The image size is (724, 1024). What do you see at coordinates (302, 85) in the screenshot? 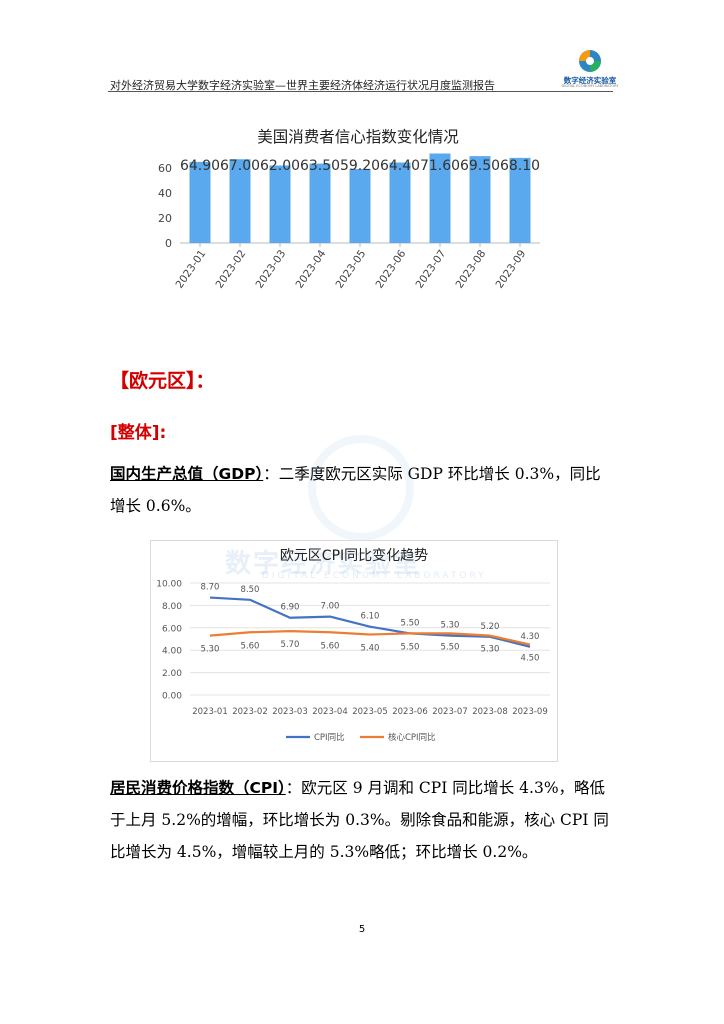
I see `report-header: 对外经济贸易大学数字经济实验室—世界主要经济体经济运行状况月度监测报告` at bounding box center [302, 85].